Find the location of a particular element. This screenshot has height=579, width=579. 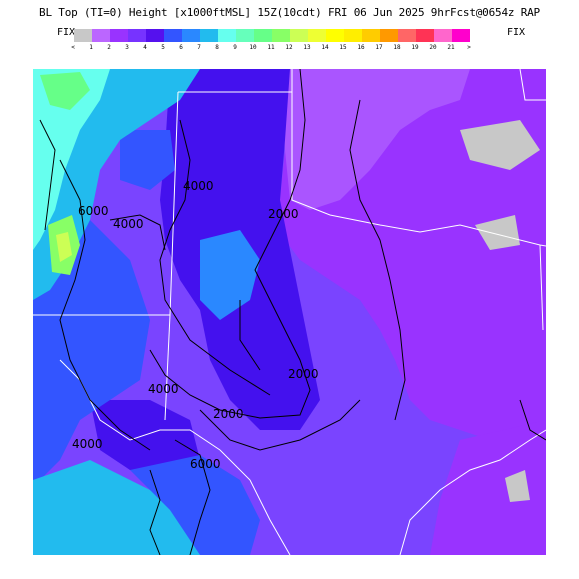

color-scale-tick: 14 is located at coordinates (325, 47).